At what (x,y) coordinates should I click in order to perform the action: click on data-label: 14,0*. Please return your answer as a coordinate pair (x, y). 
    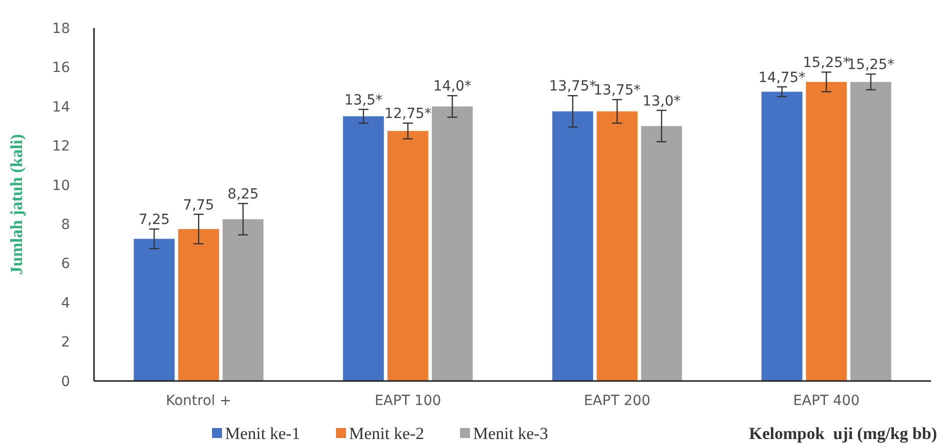
    Looking at the image, I should click on (452, 86).